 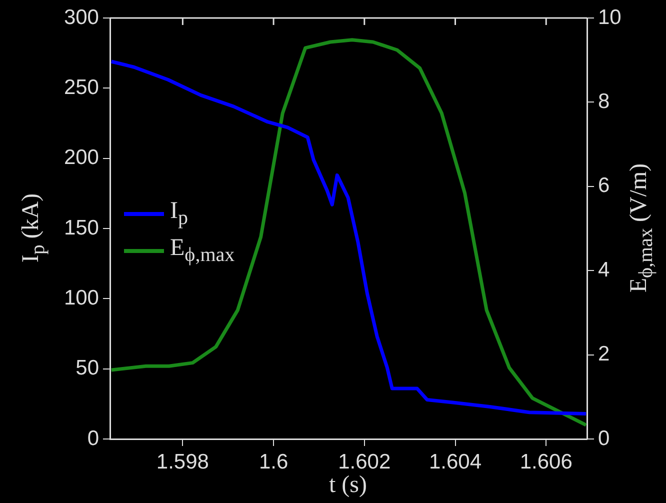 What do you see at coordinates (81, 298) in the screenshot?
I see `y-tick-label: 100` at bounding box center [81, 298].